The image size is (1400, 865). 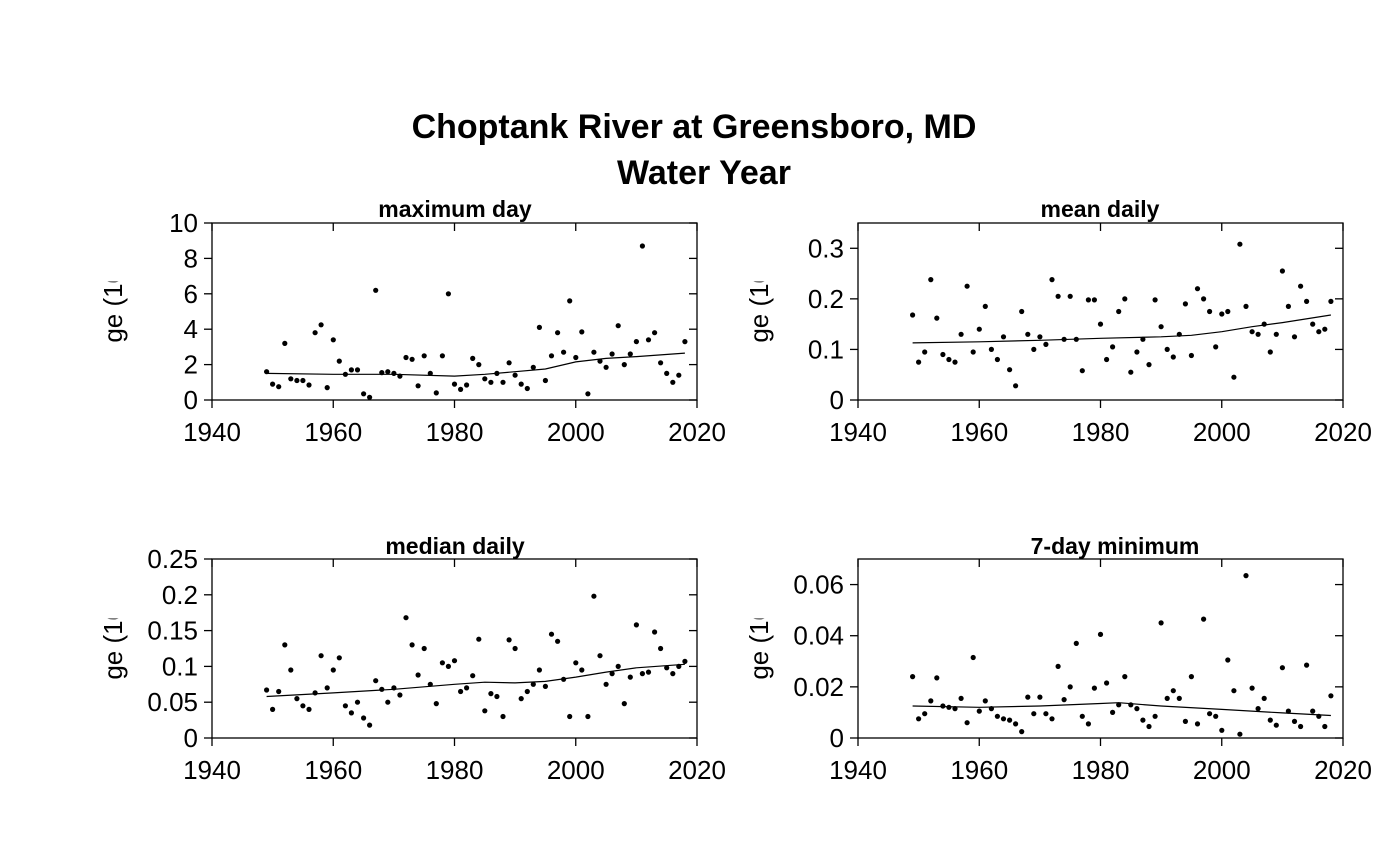 I want to click on y-tick-label: 0.04, so click(x=818, y=636).